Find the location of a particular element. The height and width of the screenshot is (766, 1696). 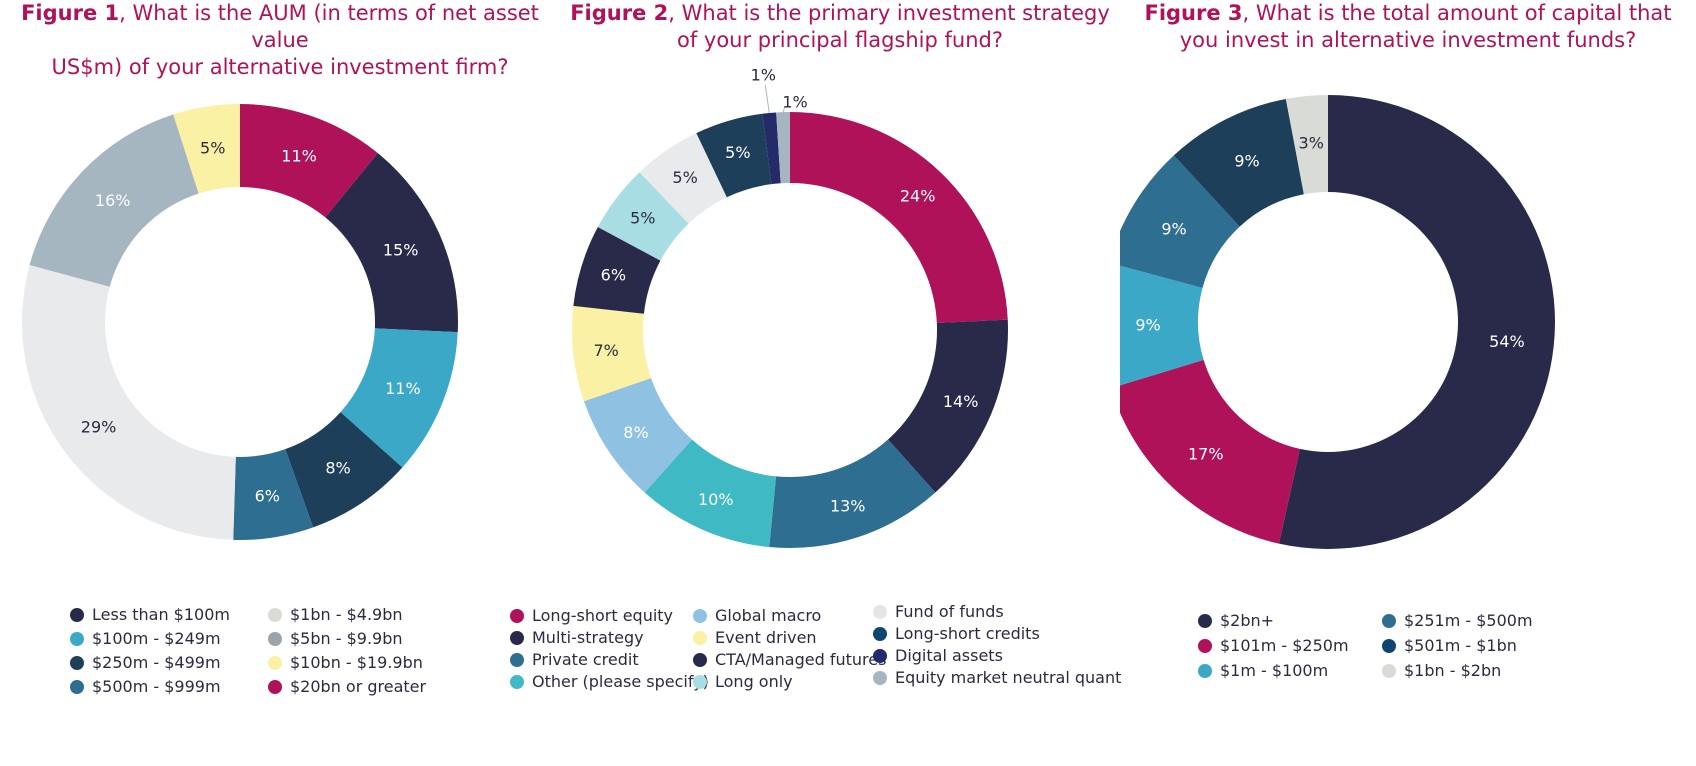

legend-item: $2bn+ is located at coordinates (1236, 620).